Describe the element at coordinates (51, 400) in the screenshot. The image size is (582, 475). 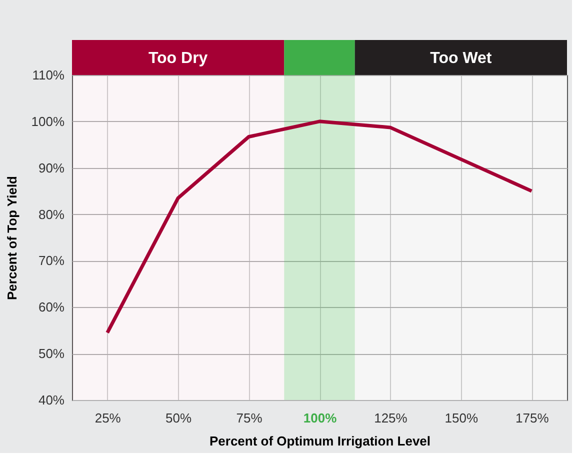
I see `y-tick-label: 40%` at that location.